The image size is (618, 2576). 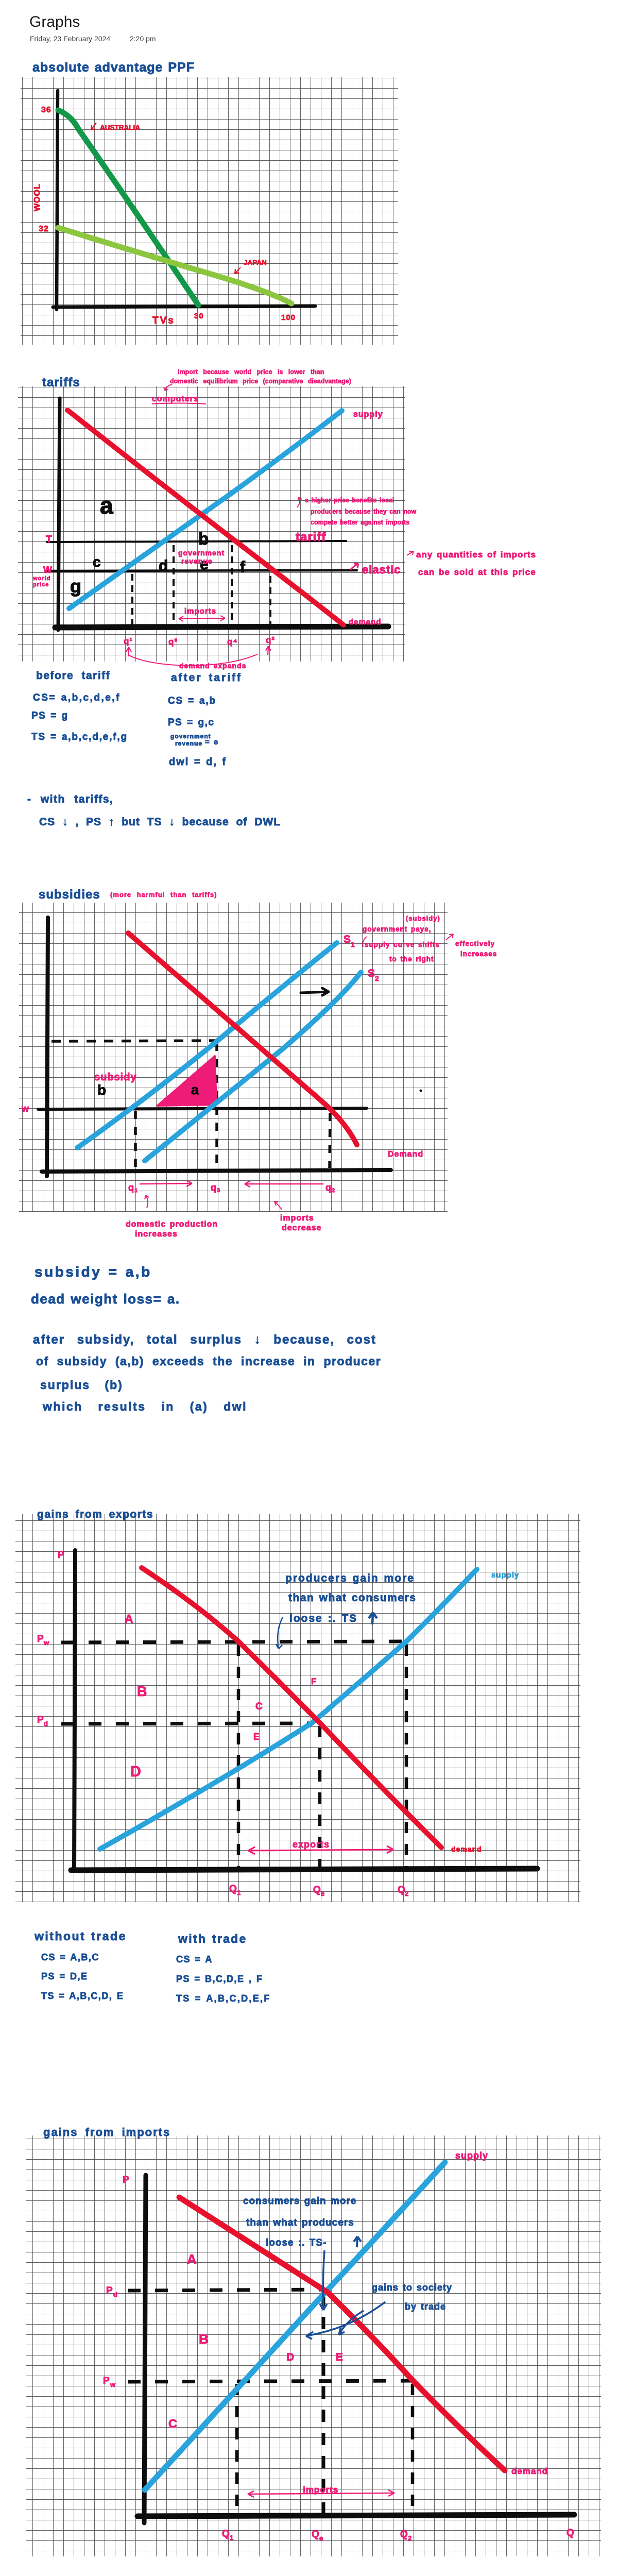 What do you see at coordinates (300, 2222) in the screenshot?
I see `svg-text: than what producers` at bounding box center [300, 2222].